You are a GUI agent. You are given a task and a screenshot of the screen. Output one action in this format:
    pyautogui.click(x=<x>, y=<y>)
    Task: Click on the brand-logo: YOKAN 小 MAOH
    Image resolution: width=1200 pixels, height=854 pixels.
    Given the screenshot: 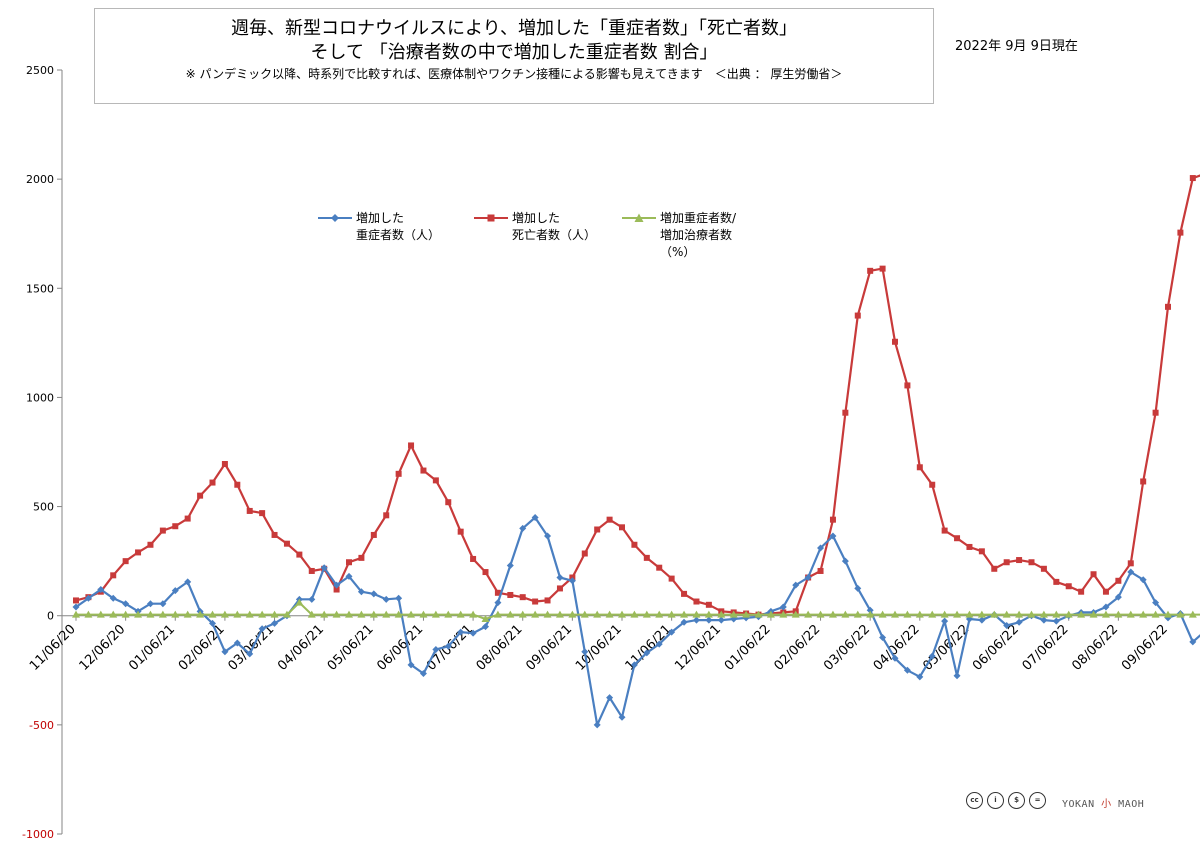 What is the action you would take?
    pyautogui.click(x=1103, y=802)
    